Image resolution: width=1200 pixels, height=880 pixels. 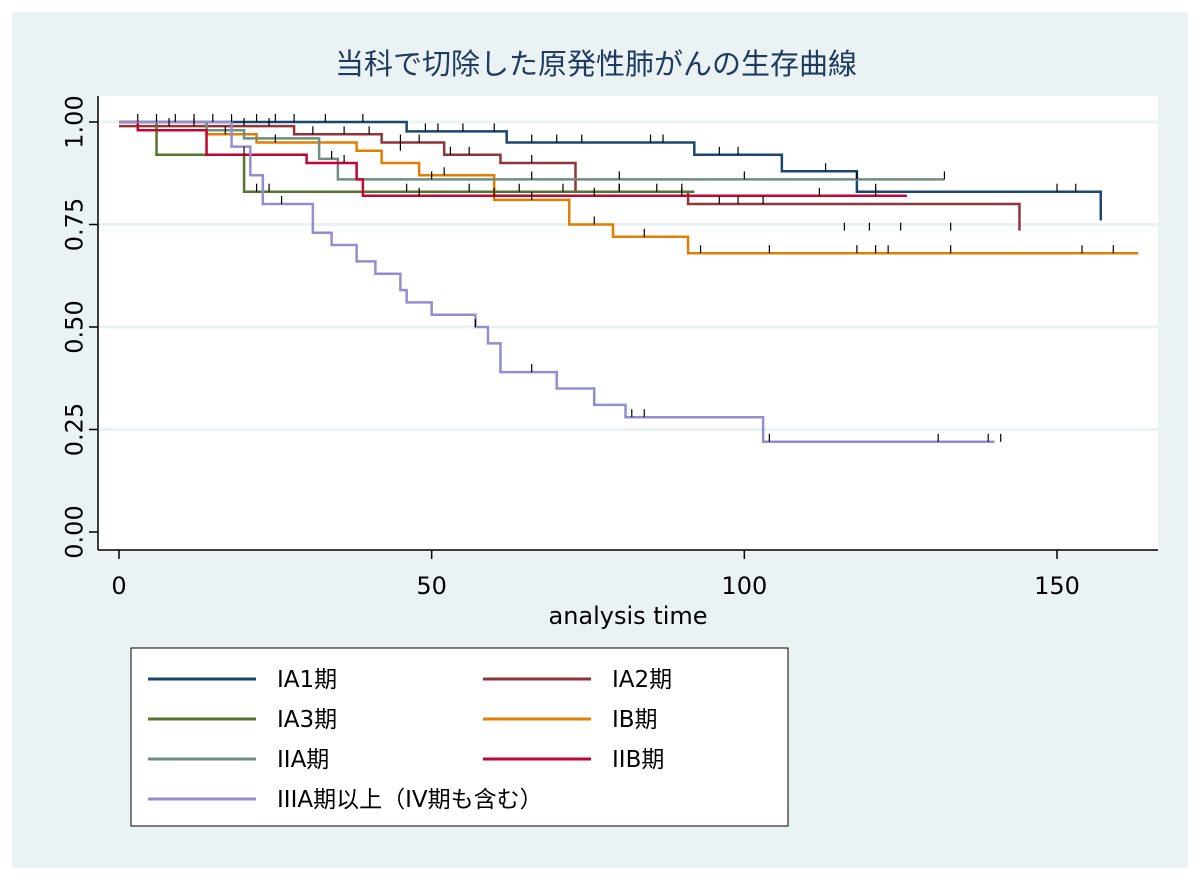 What do you see at coordinates (596, 64) in the screenshot?
I see `chart-title: 当科で切除した原発性肺がんの生存曲線` at bounding box center [596, 64].